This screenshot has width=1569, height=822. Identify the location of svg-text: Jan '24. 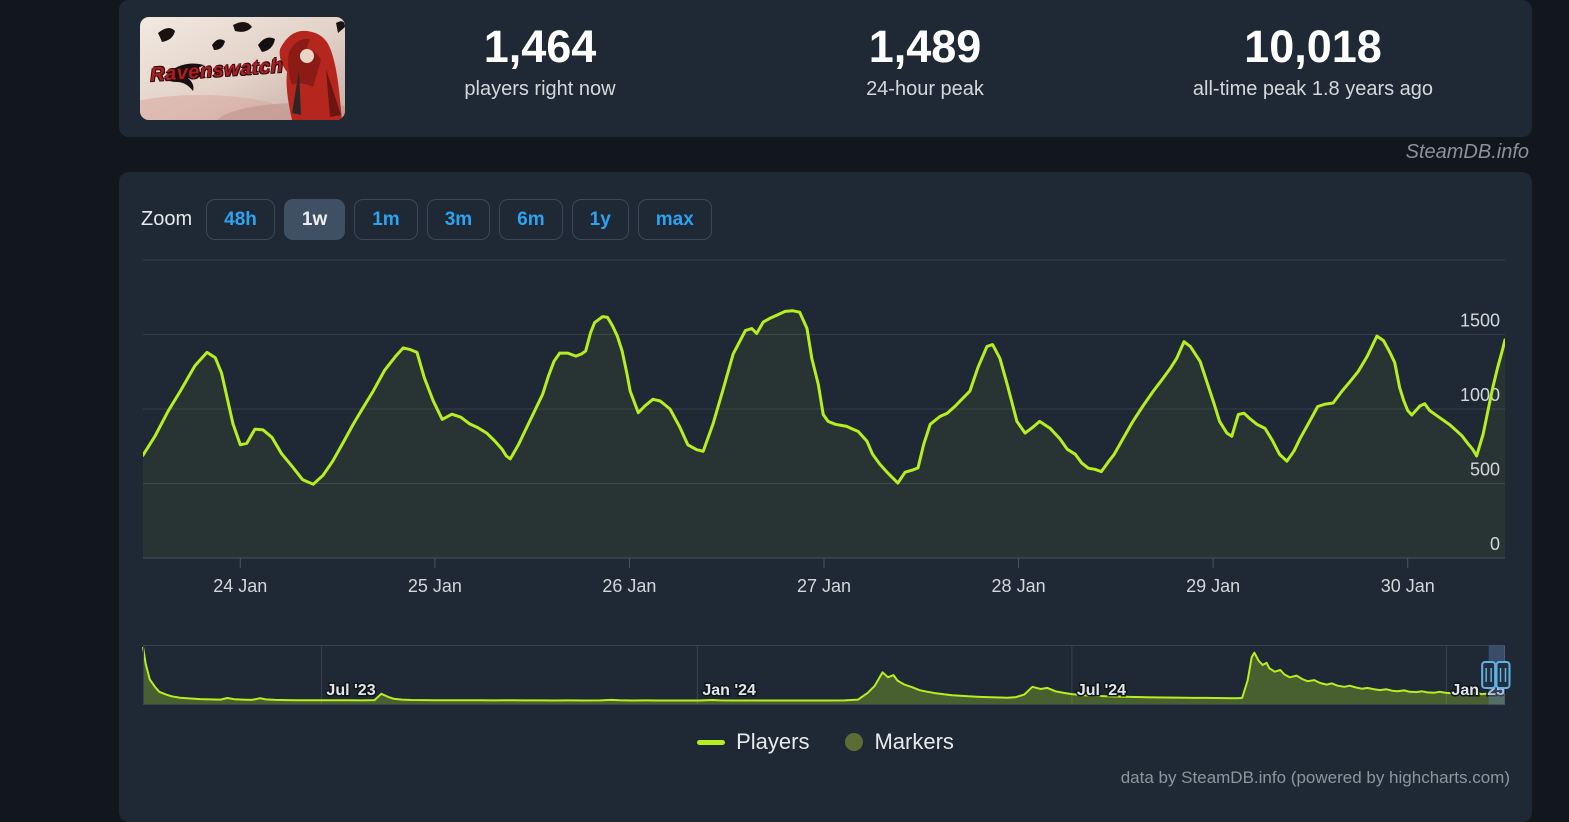
(729, 690).